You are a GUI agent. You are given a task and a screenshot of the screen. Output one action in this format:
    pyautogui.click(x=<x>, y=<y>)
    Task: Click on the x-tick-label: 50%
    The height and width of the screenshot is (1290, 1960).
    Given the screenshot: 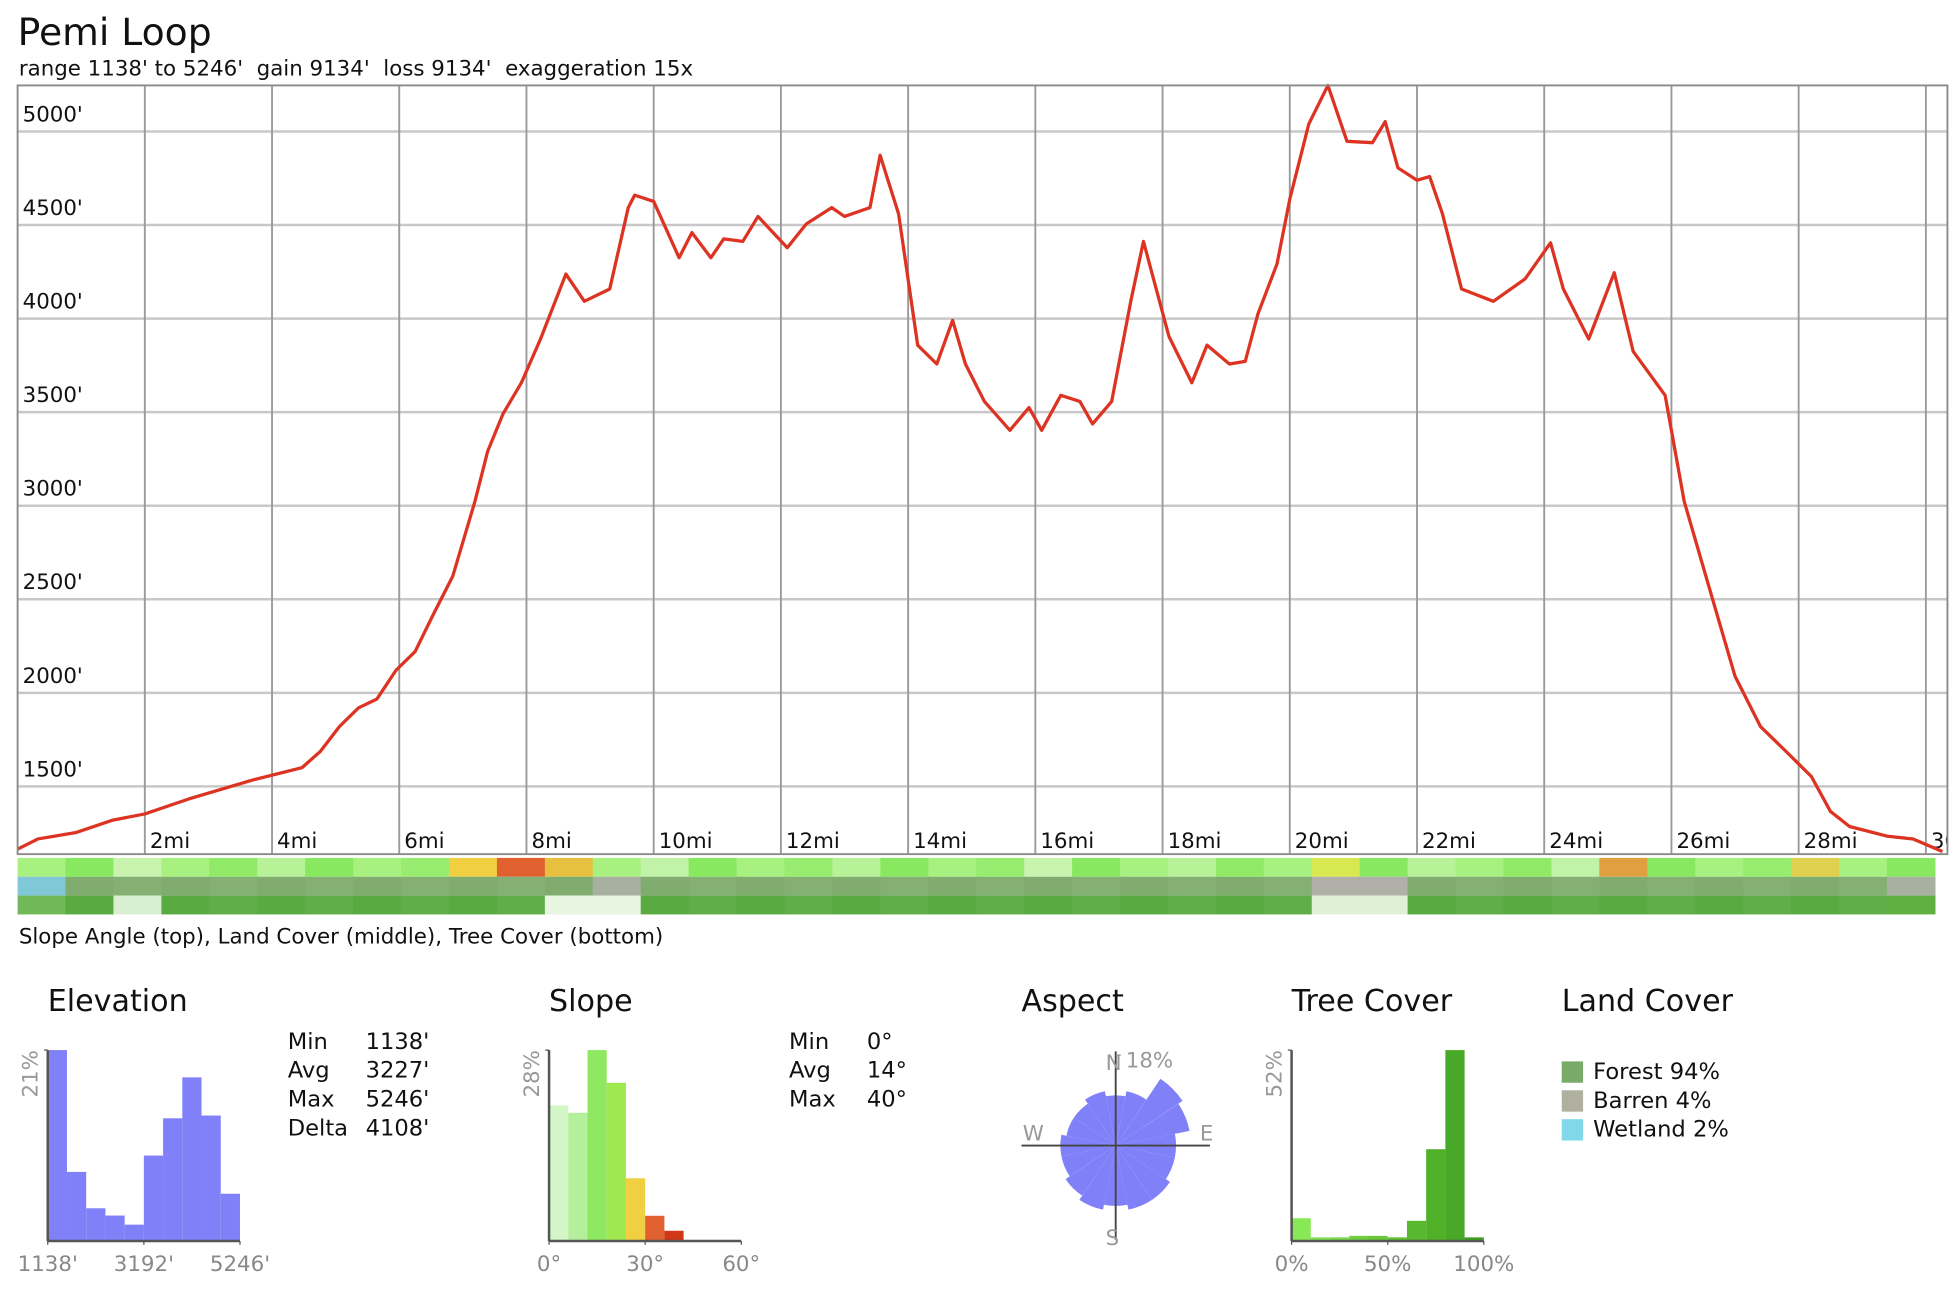 What is the action you would take?
    pyautogui.click(x=1387, y=1264)
    